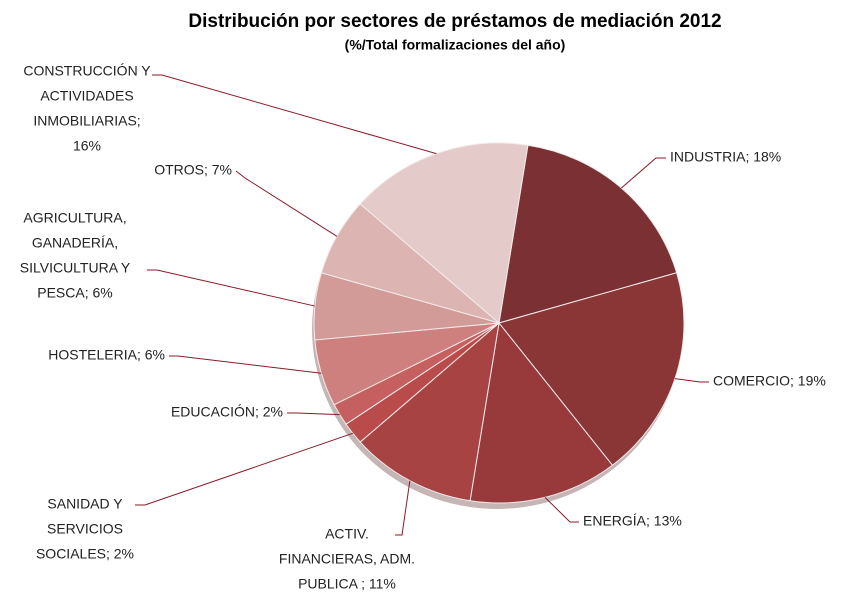  Describe the element at coordinates (85, 529) in the screenshot. I see `data-label: SERVICIOS` at that location.